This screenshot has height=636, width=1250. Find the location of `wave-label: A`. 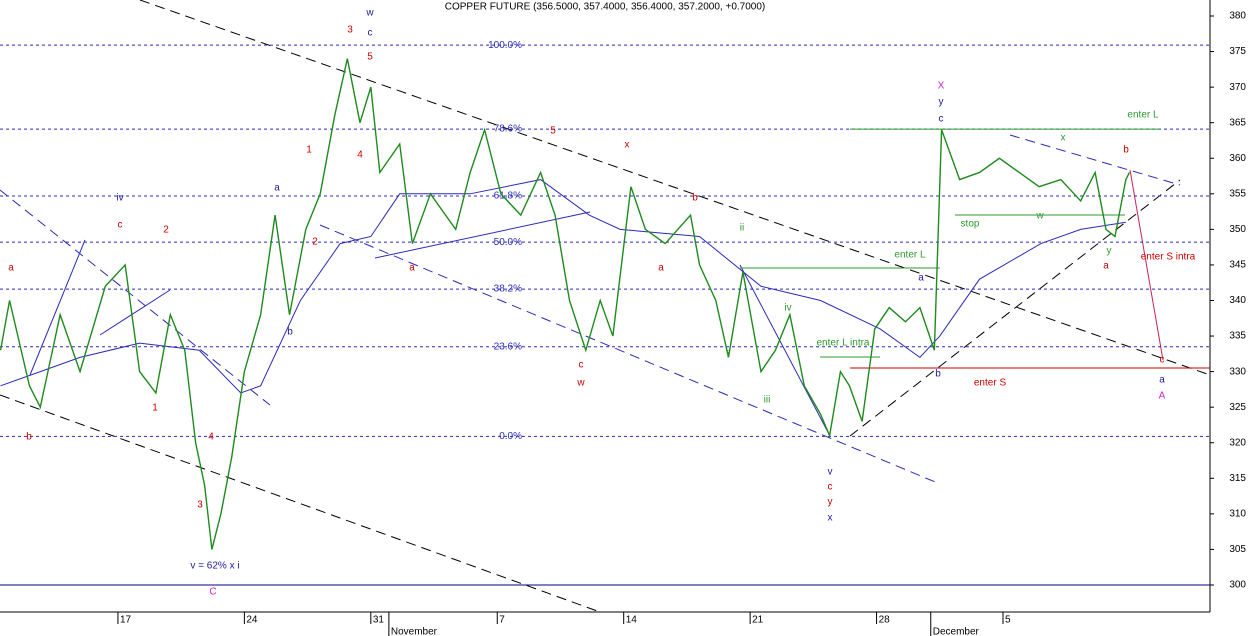

wave-label: A is located at coordinates (1162, 396).